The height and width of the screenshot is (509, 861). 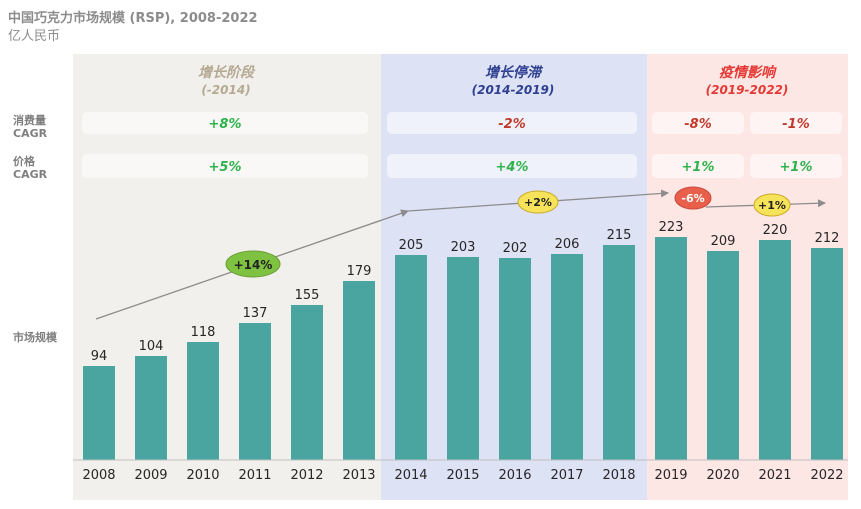 What do you see at coordinates (410, 475) in the screenshot?
I see `x-tick-label-2014: 2014` at bounding box center [410, 475].